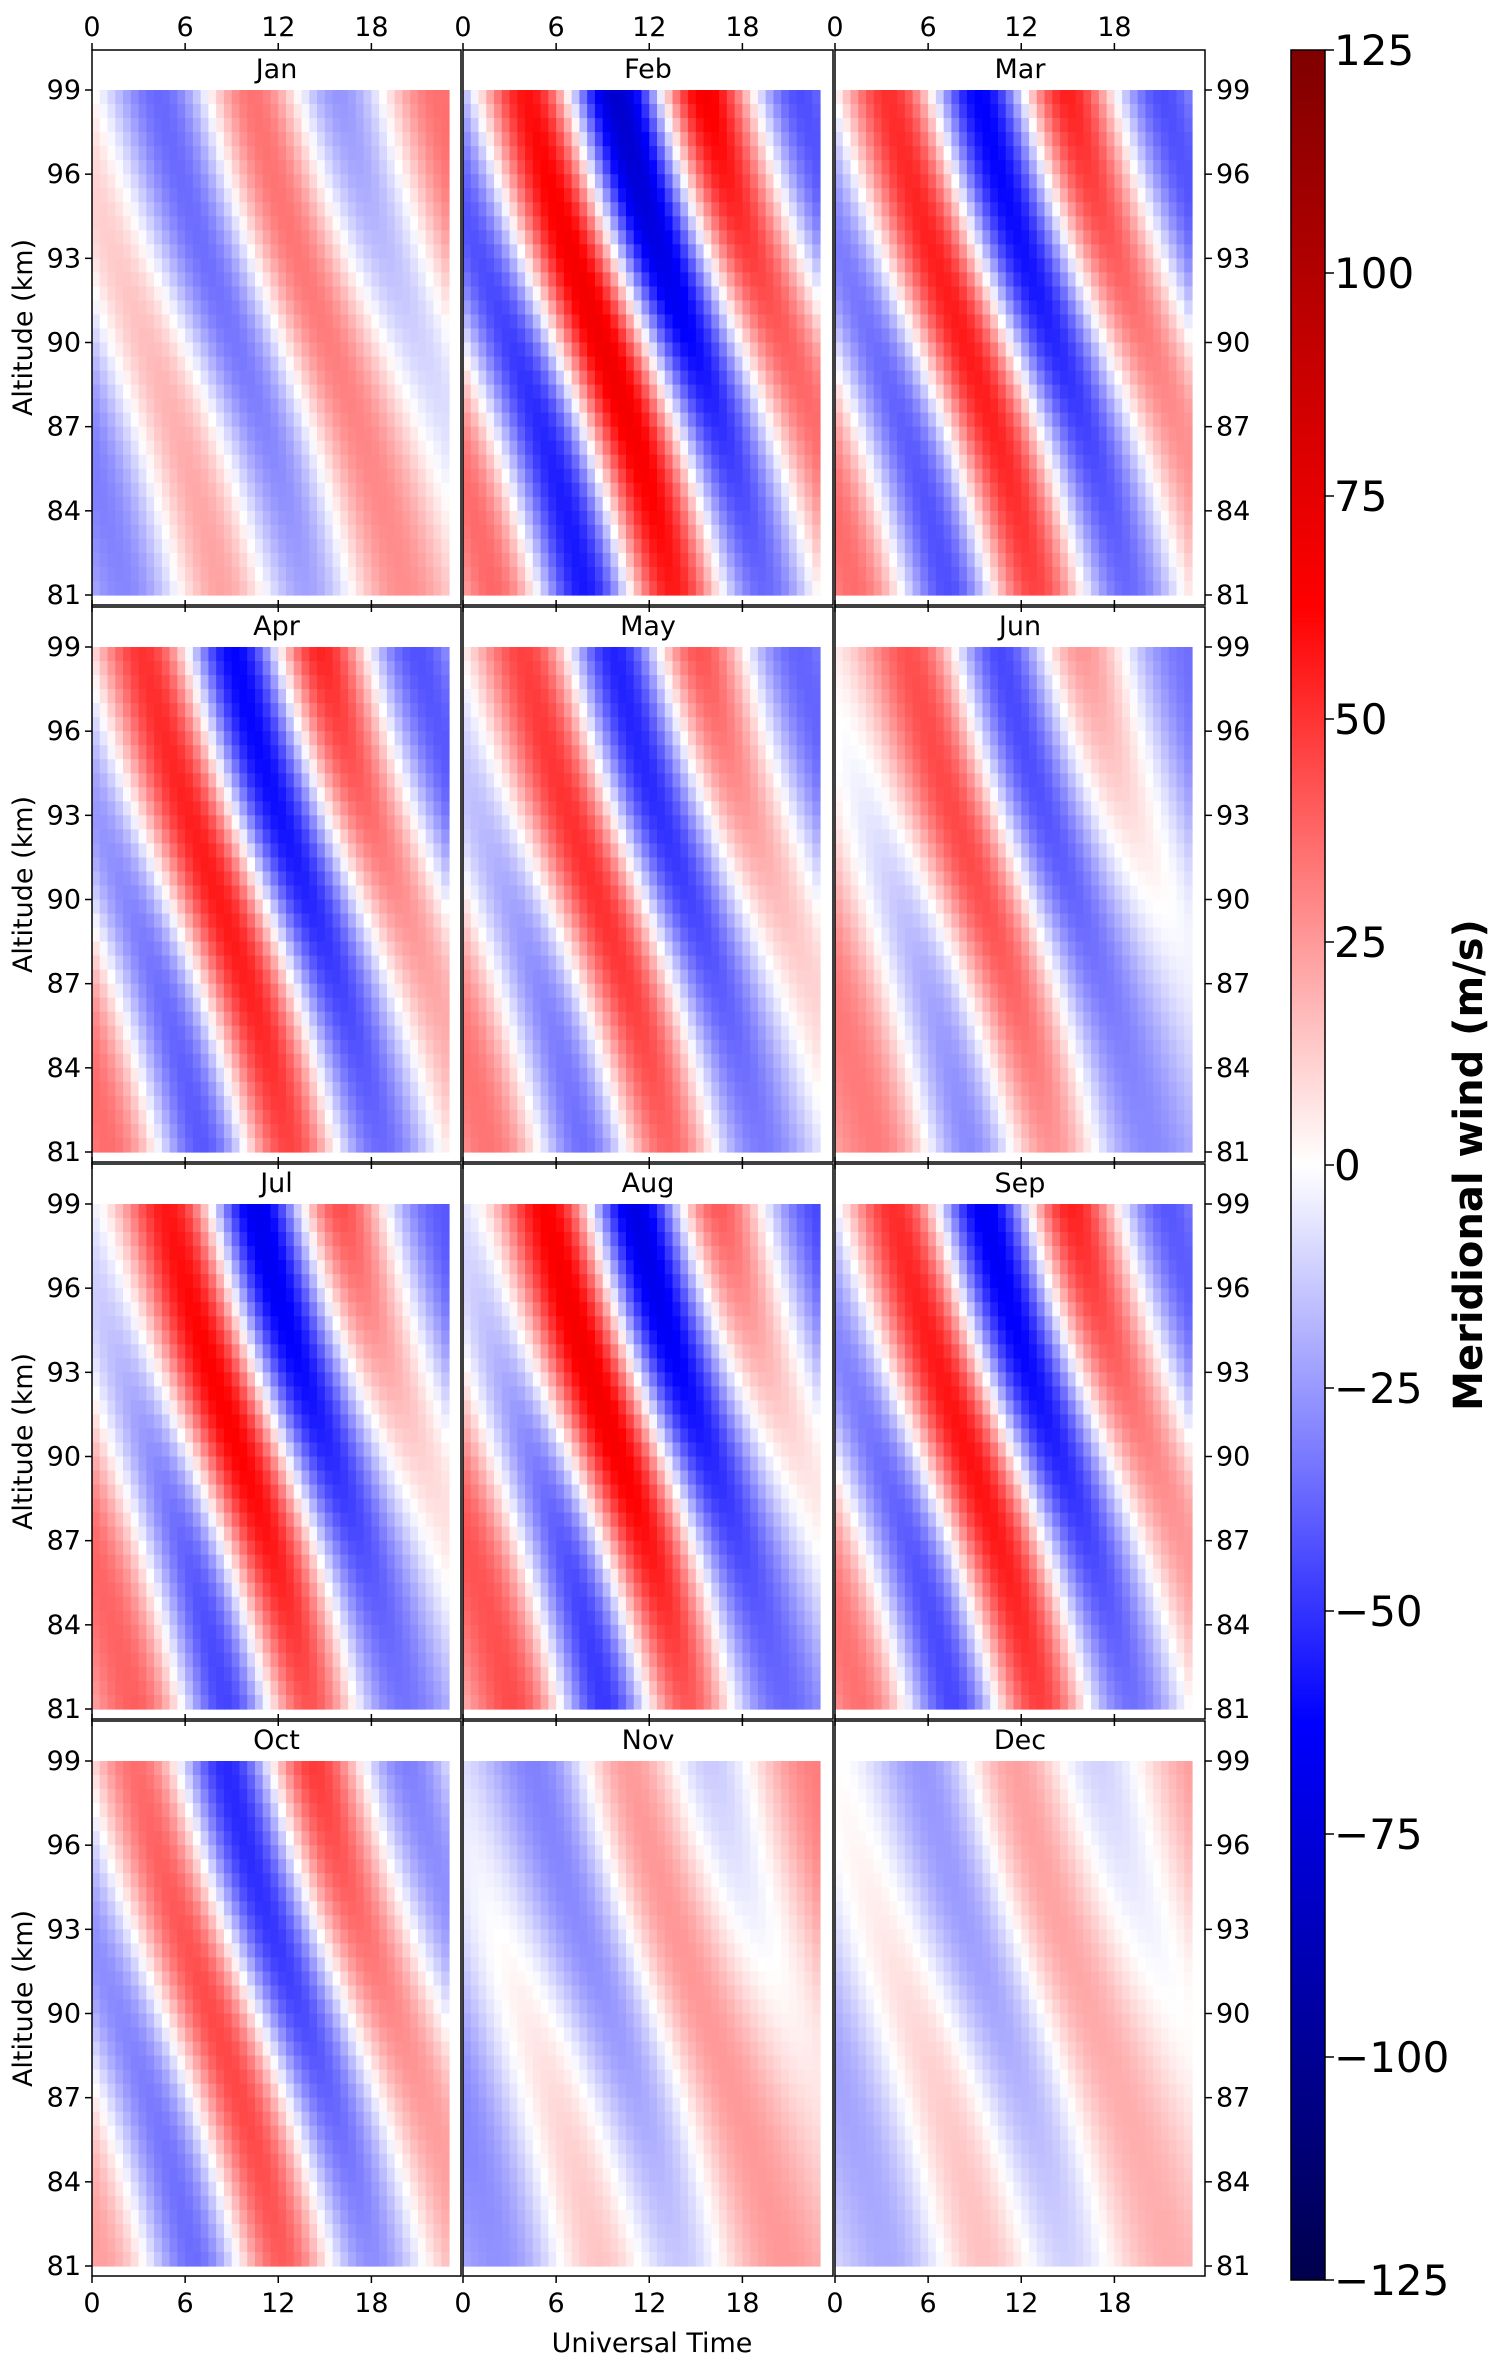 The height and width of the screenshot is (2360, 1503). What do you see at coordinates (1391, 2280) in the screenshot?
I see `colorbar-tick-label: −125` at bounding box center [1391, 2280].